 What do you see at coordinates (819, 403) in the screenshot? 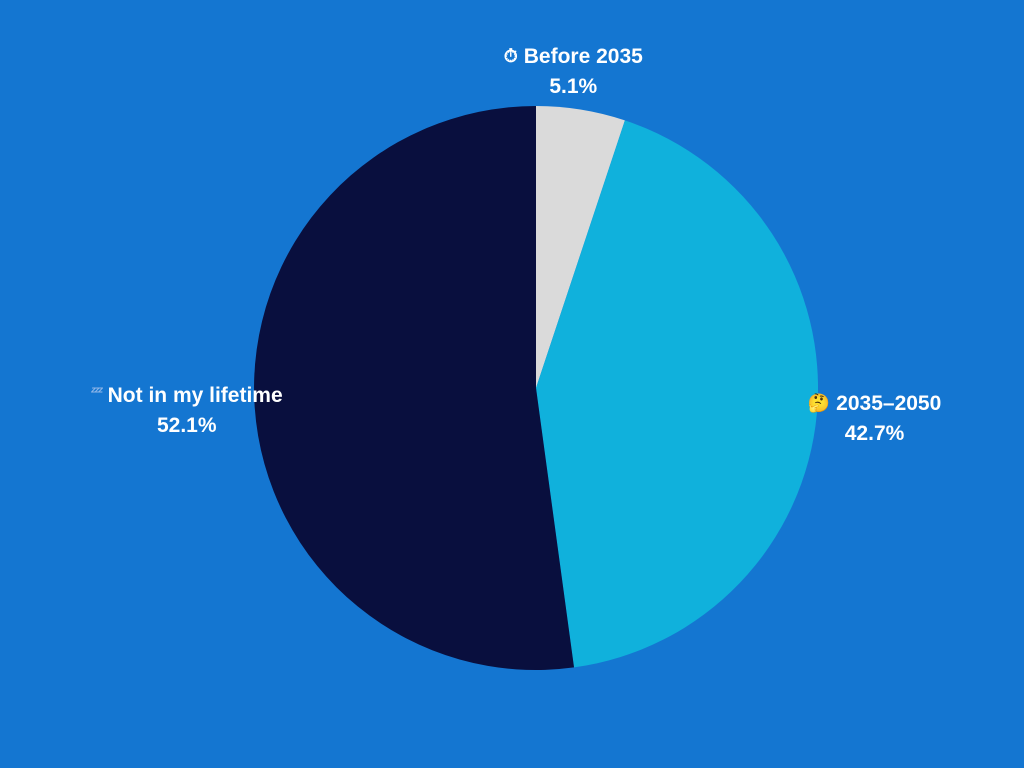
I see `thinking-face-emoji: 🤔` at bounding box center [819, 403].